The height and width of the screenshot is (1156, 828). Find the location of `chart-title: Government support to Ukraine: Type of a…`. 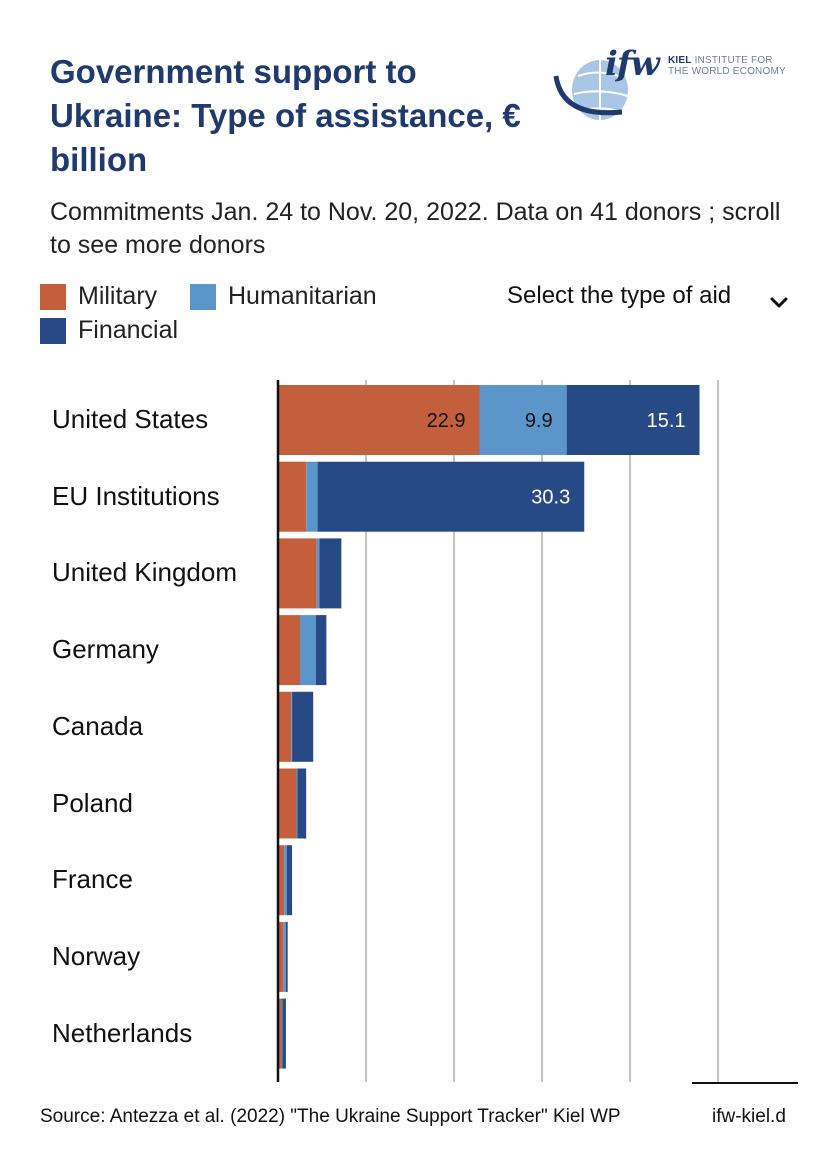

chart-title: Government support to Ukraine: Type of a… is located at coordinates (285, 115).